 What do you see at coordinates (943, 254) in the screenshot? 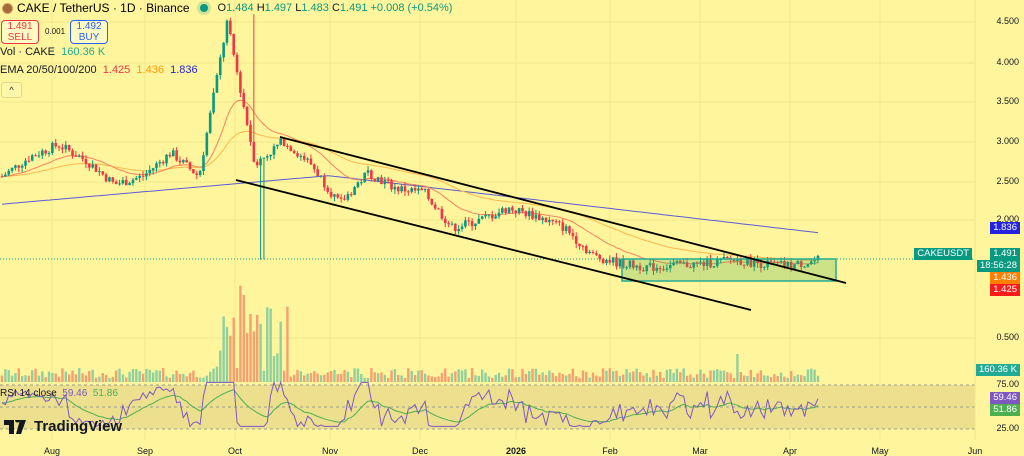
I see `price-tag: CAKEUSDT` at bounding box center [943, 254].